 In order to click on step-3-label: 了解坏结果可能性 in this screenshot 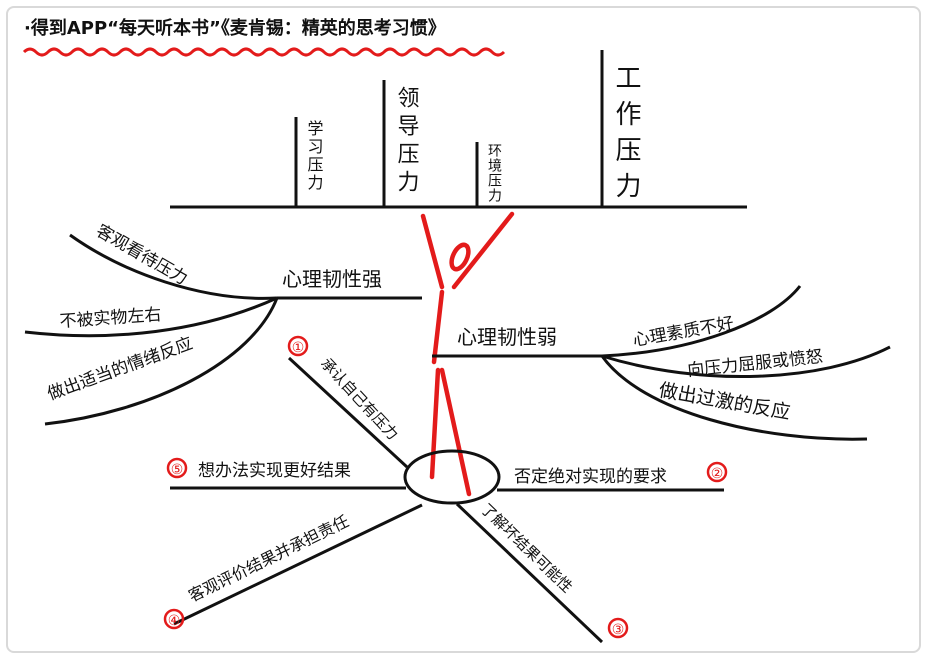, I will do `click(526, 548)`.